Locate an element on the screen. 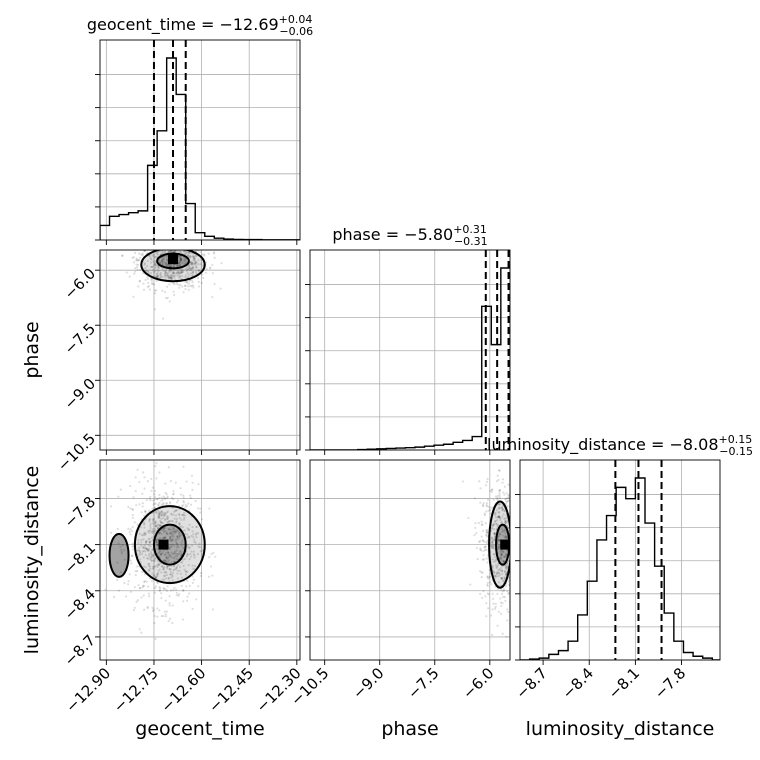 This screenshot has height=760, width=760. grid is located at coordinates (200, 140).